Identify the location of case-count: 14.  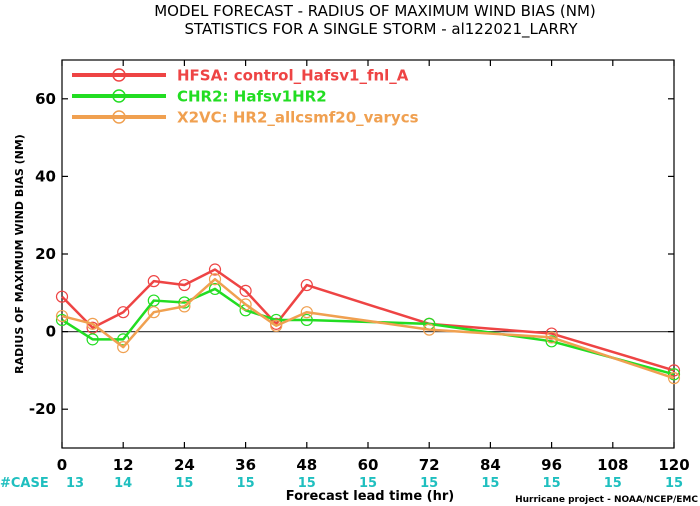
(123, 483).